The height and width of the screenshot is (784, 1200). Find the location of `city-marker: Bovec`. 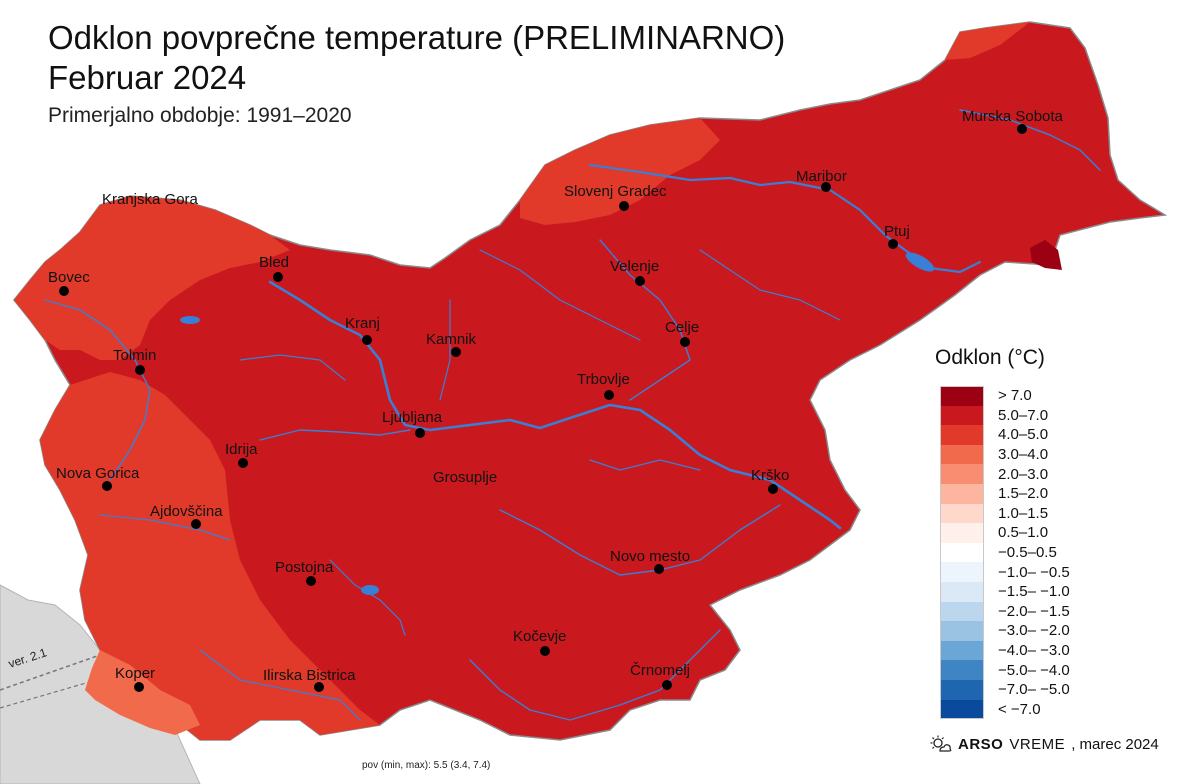

city-marker: Bovec is located at coordinates (69, 282).